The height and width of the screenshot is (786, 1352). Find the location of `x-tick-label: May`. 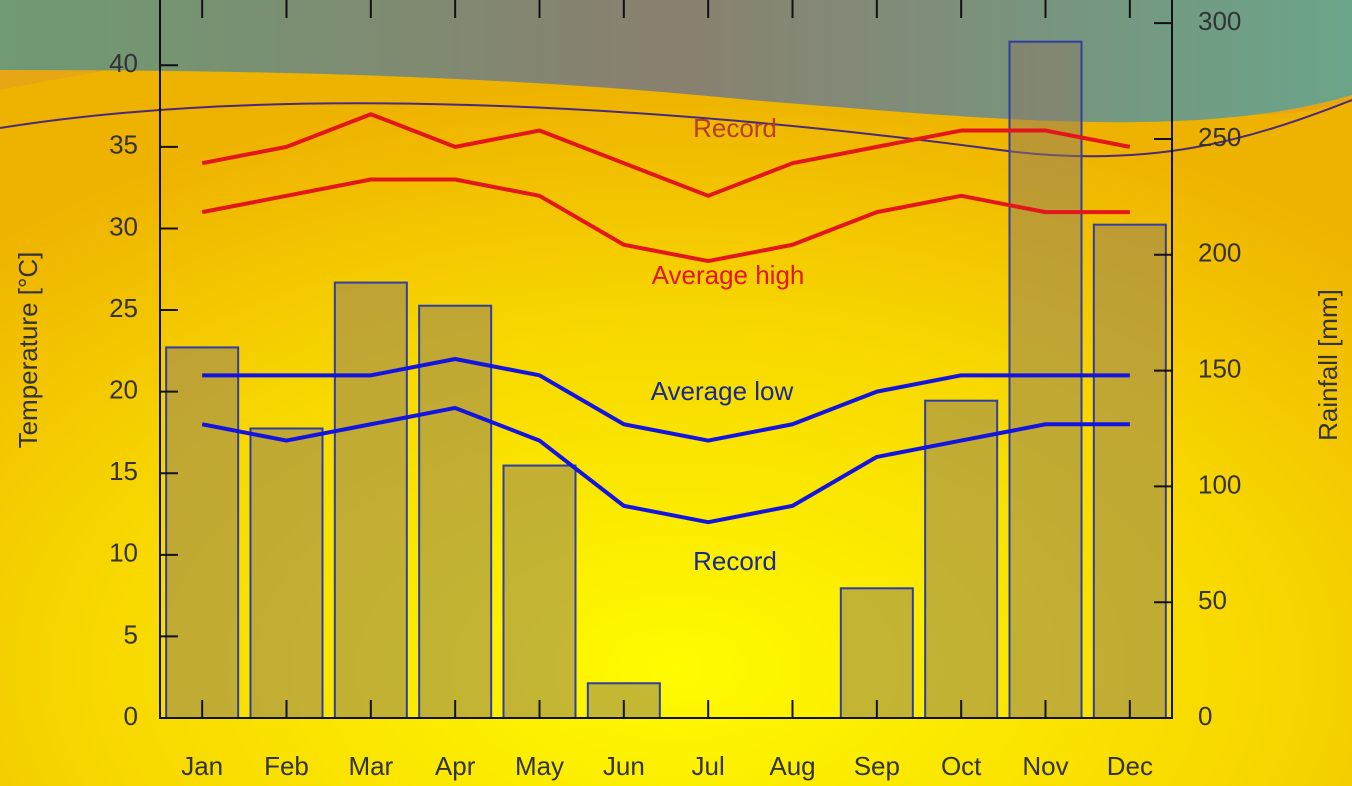

x-tick-label: May is located at coordinates (539, 766).